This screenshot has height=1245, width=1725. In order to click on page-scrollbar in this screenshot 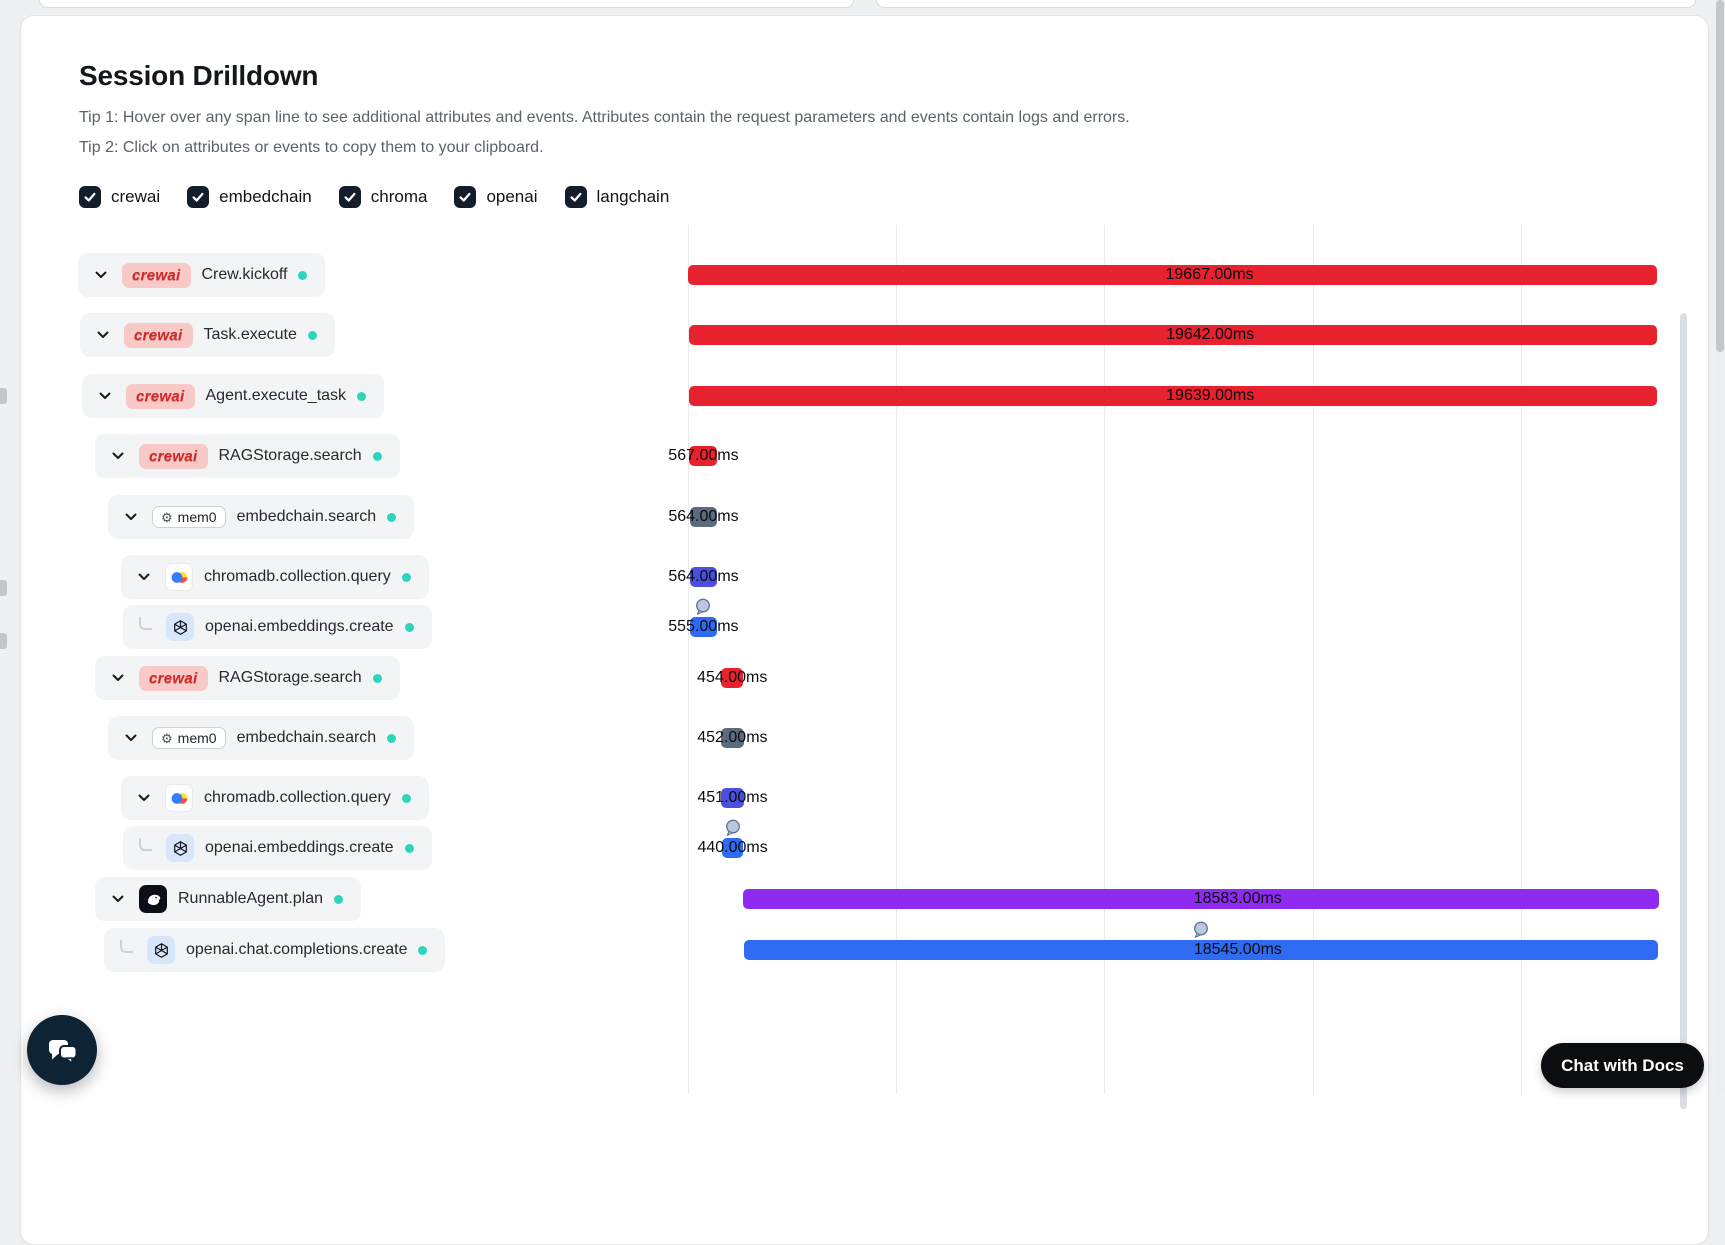, I will do `click(1720, 547)`.